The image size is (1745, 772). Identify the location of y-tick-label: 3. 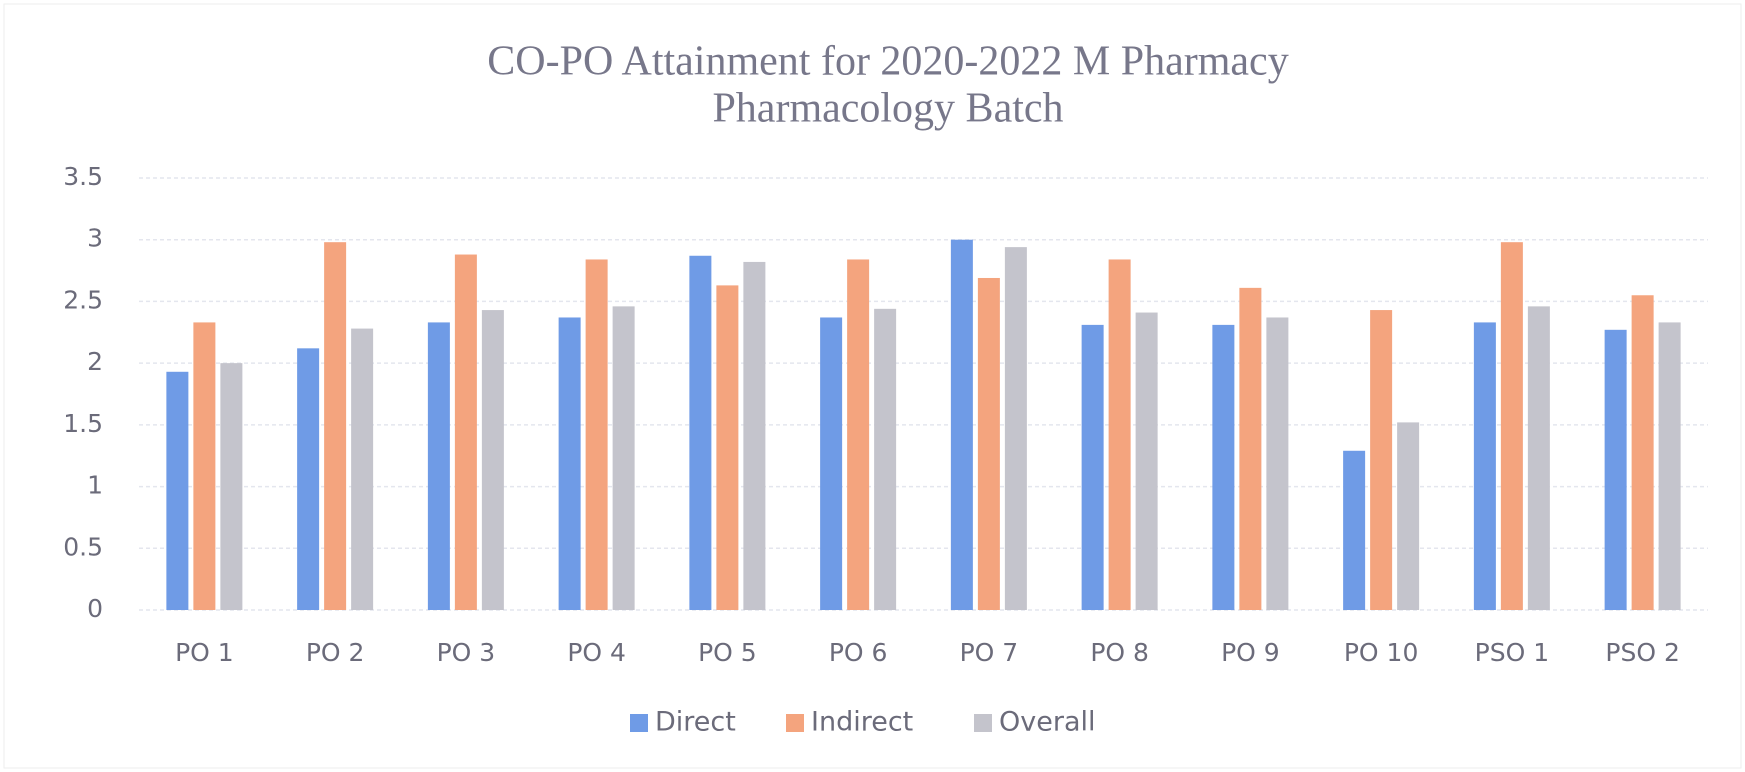
(95, 238).